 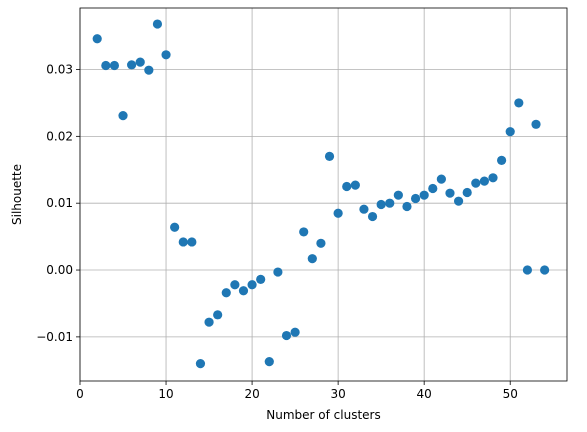 What do you see at coordinates (80, 394) in the screenshot?
I see `x-tick-label: 0` at bounding box center [80, 394].